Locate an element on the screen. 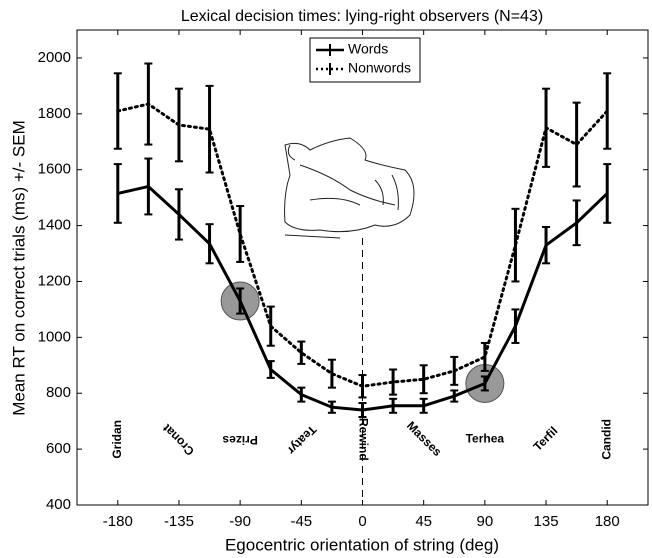  y-tick-label: 600 is located at coordinates (58, 448).